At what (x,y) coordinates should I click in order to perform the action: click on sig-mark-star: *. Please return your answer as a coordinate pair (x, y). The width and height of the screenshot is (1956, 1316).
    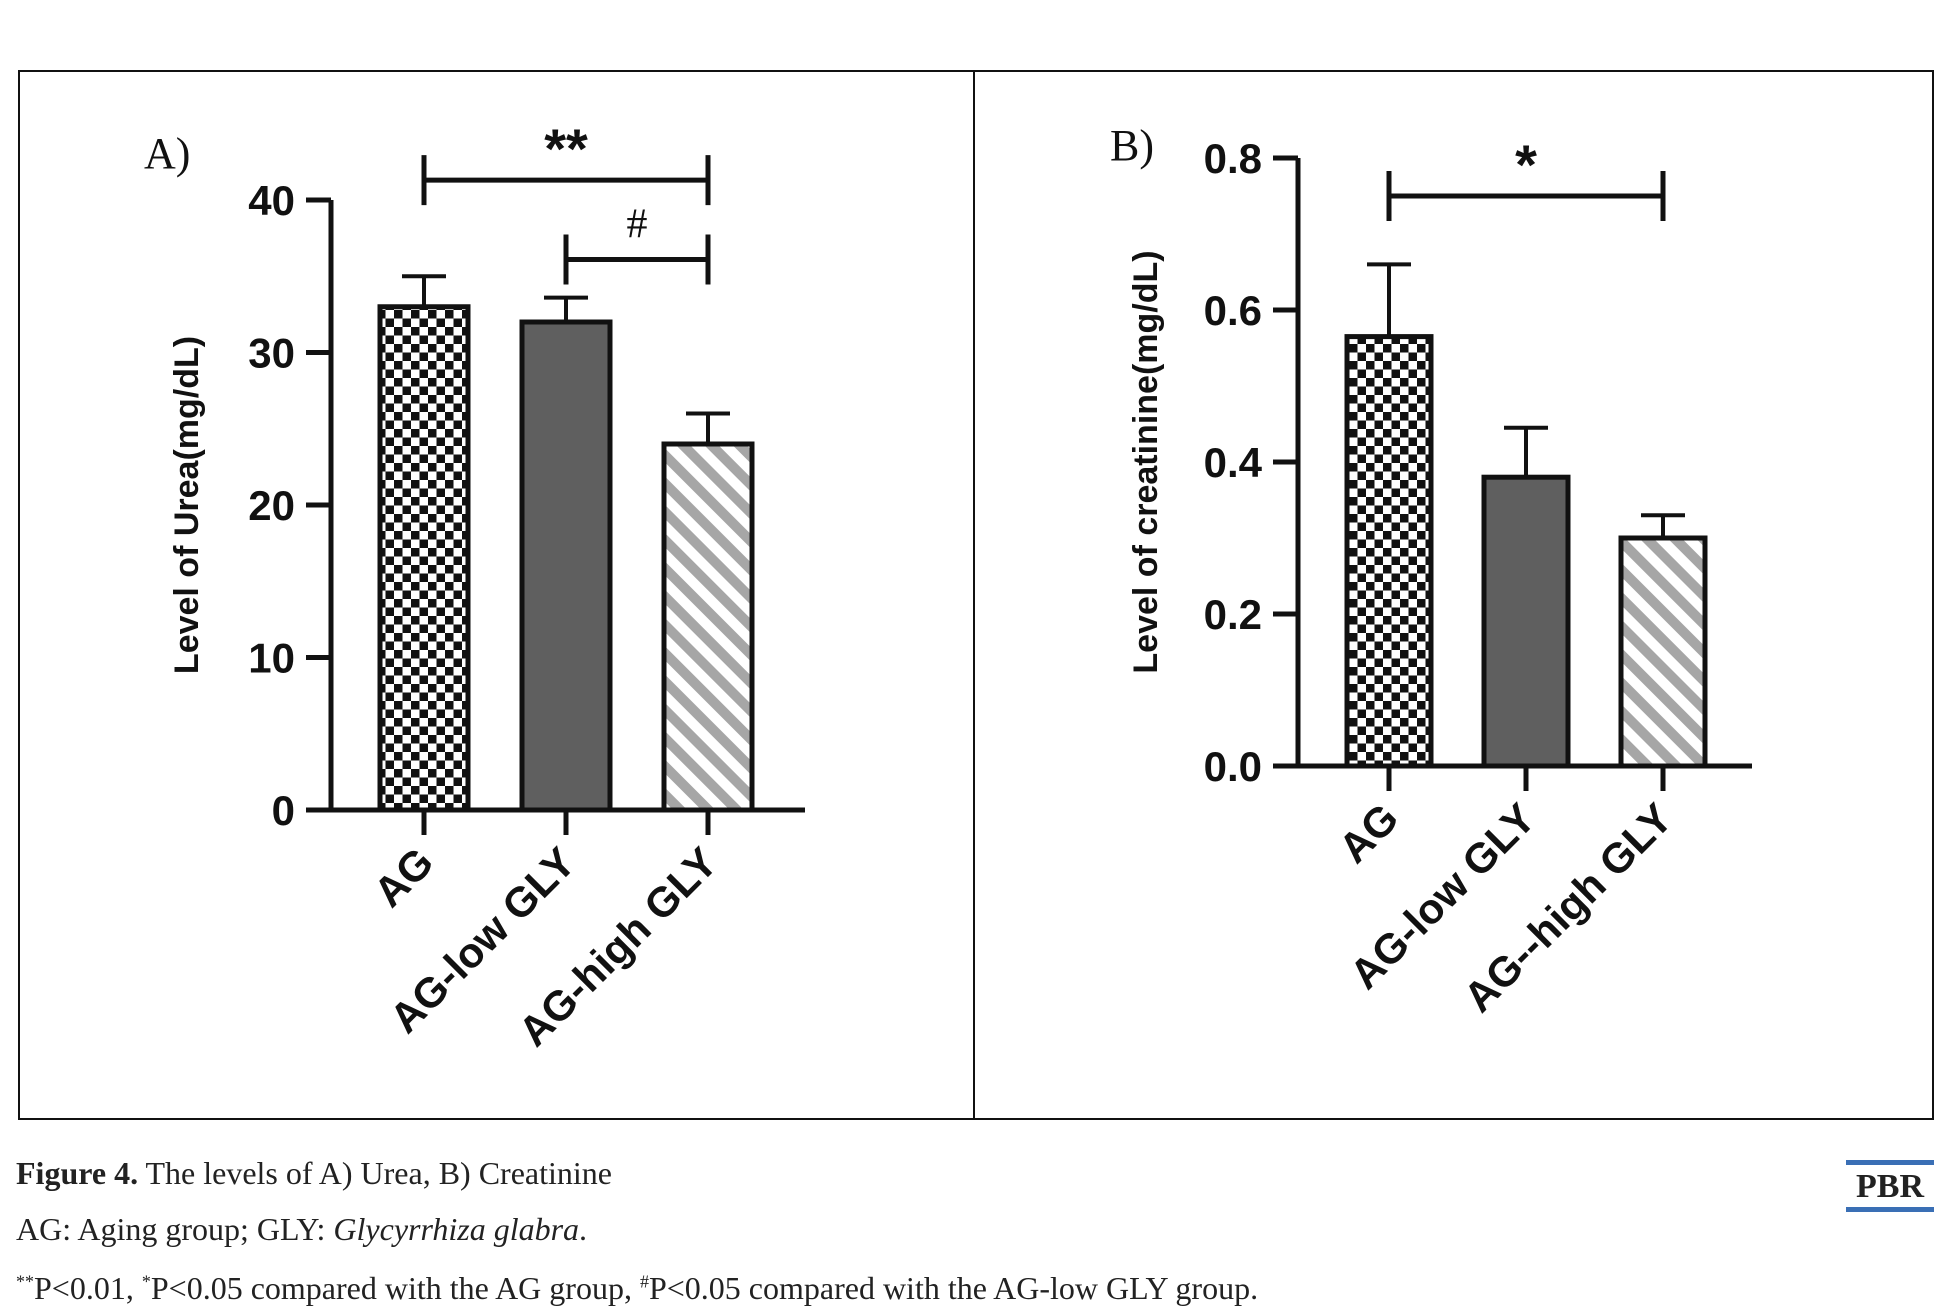
    Looking at the image, I should click on (146, 1281).